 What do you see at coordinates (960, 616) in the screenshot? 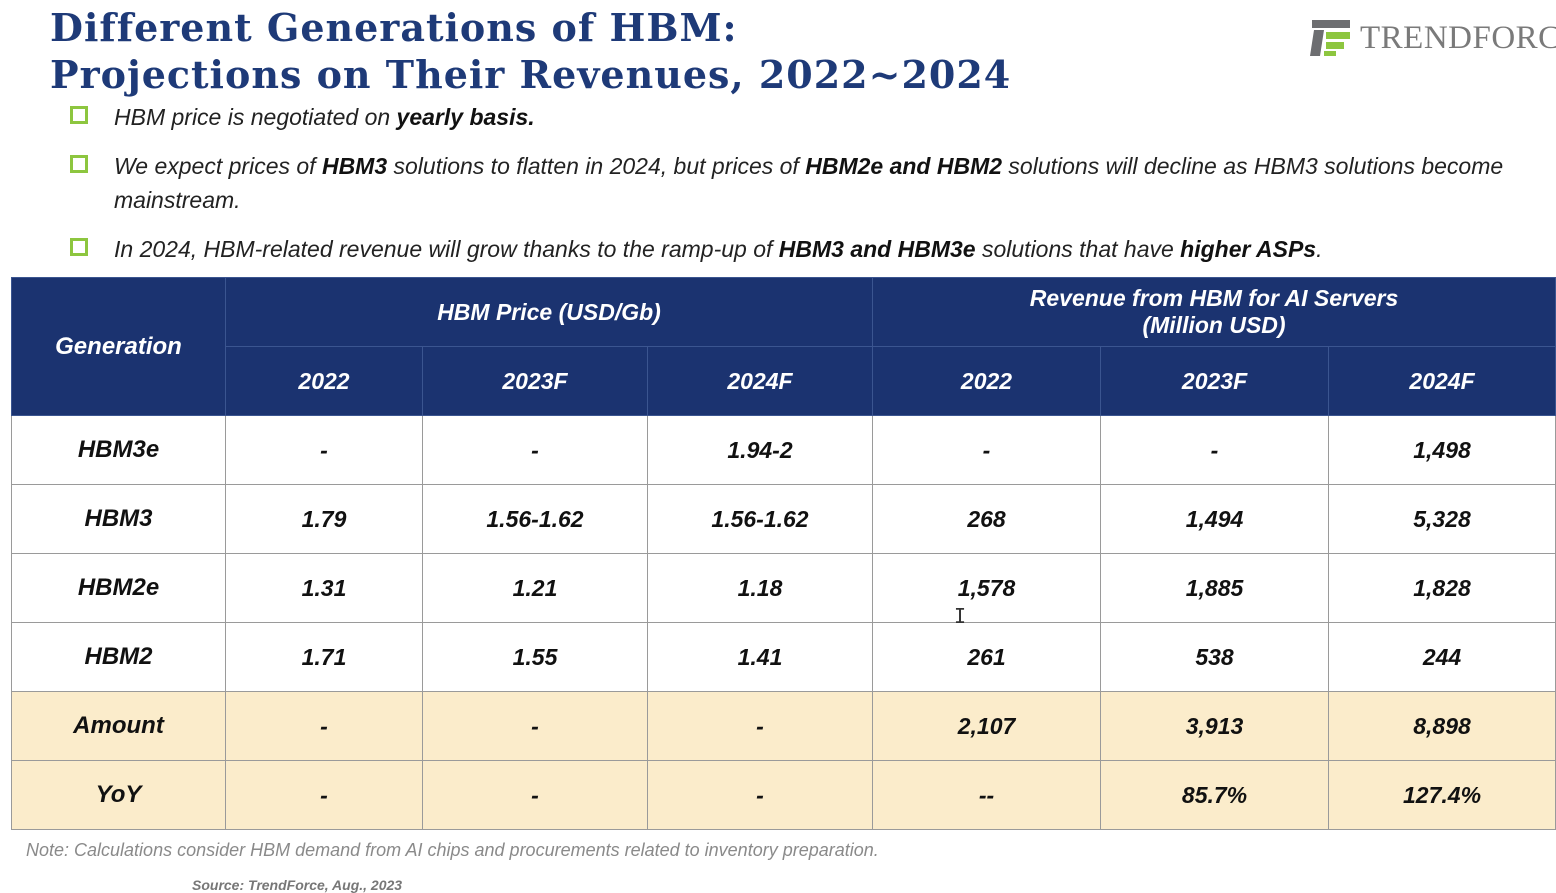
I see `text-cursor-icon: I` at bounding box center [960, 616].